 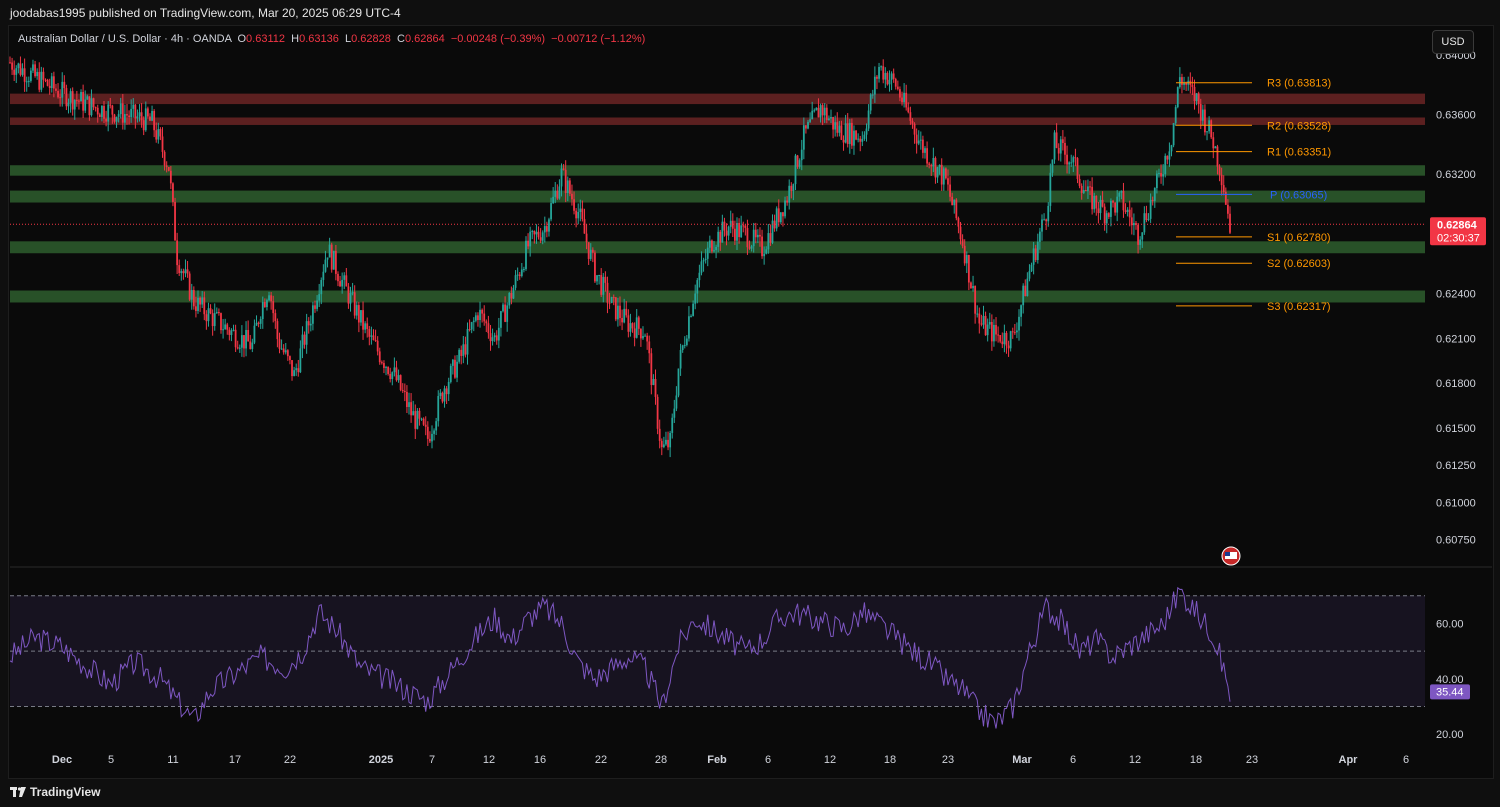 I want to click on open-value: 0.63112, so click(x=265, y=39).